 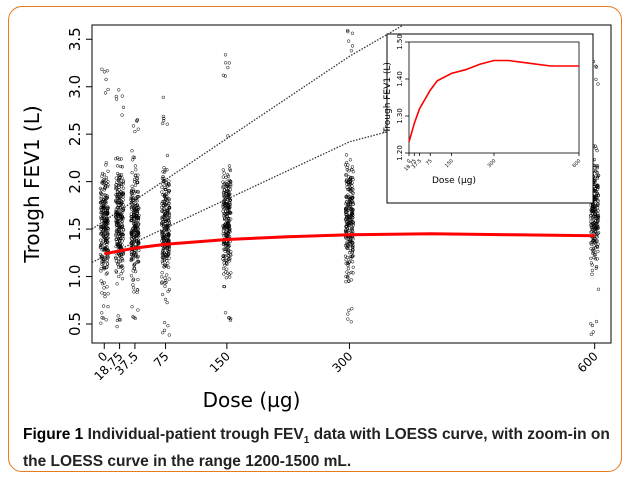 I want to click on inset-x-tick-label: 0, so click(x=409, y=161).